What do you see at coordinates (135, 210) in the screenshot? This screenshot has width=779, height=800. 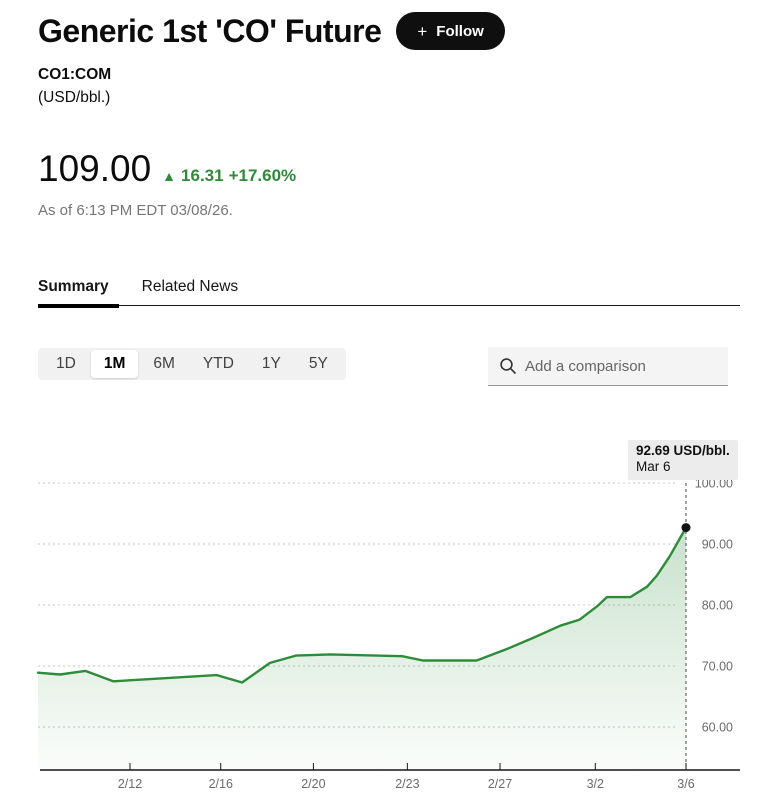 I see `as-of-timestamp: As of 6:13 PM EDT 03/08/26.` at bounding box center [135, 210].